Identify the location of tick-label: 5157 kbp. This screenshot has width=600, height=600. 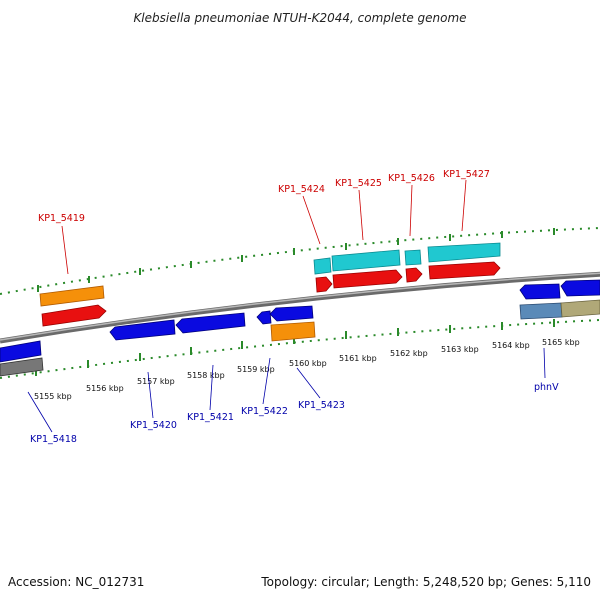
(156, 381).